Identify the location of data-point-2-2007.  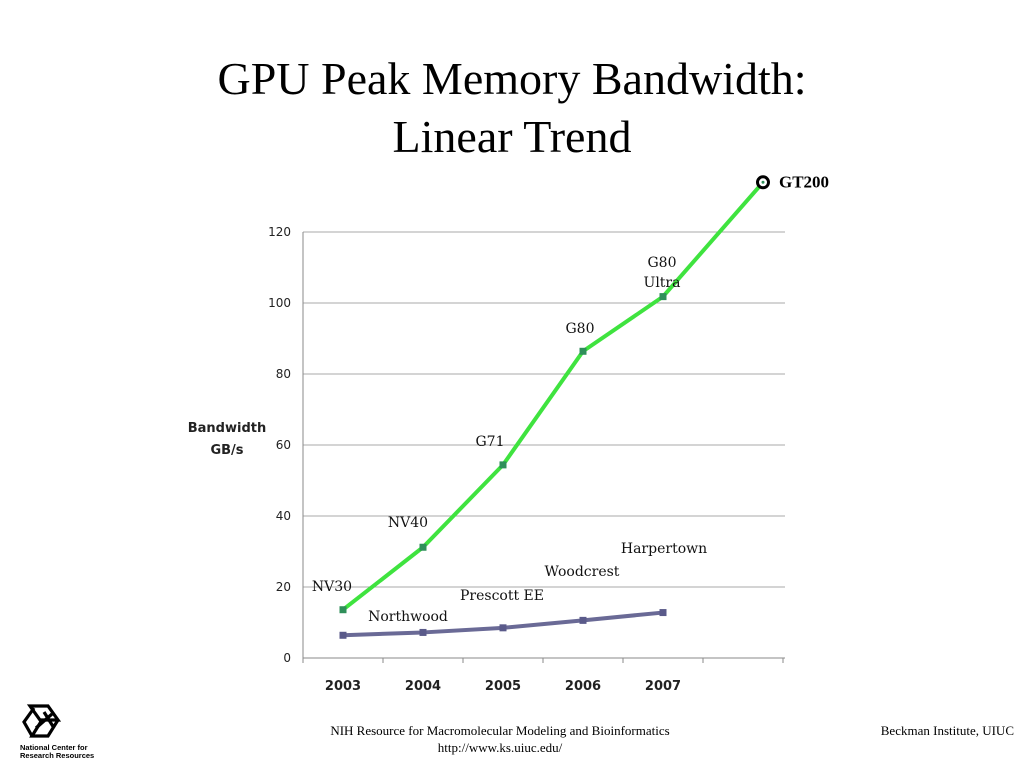
(663, 613).